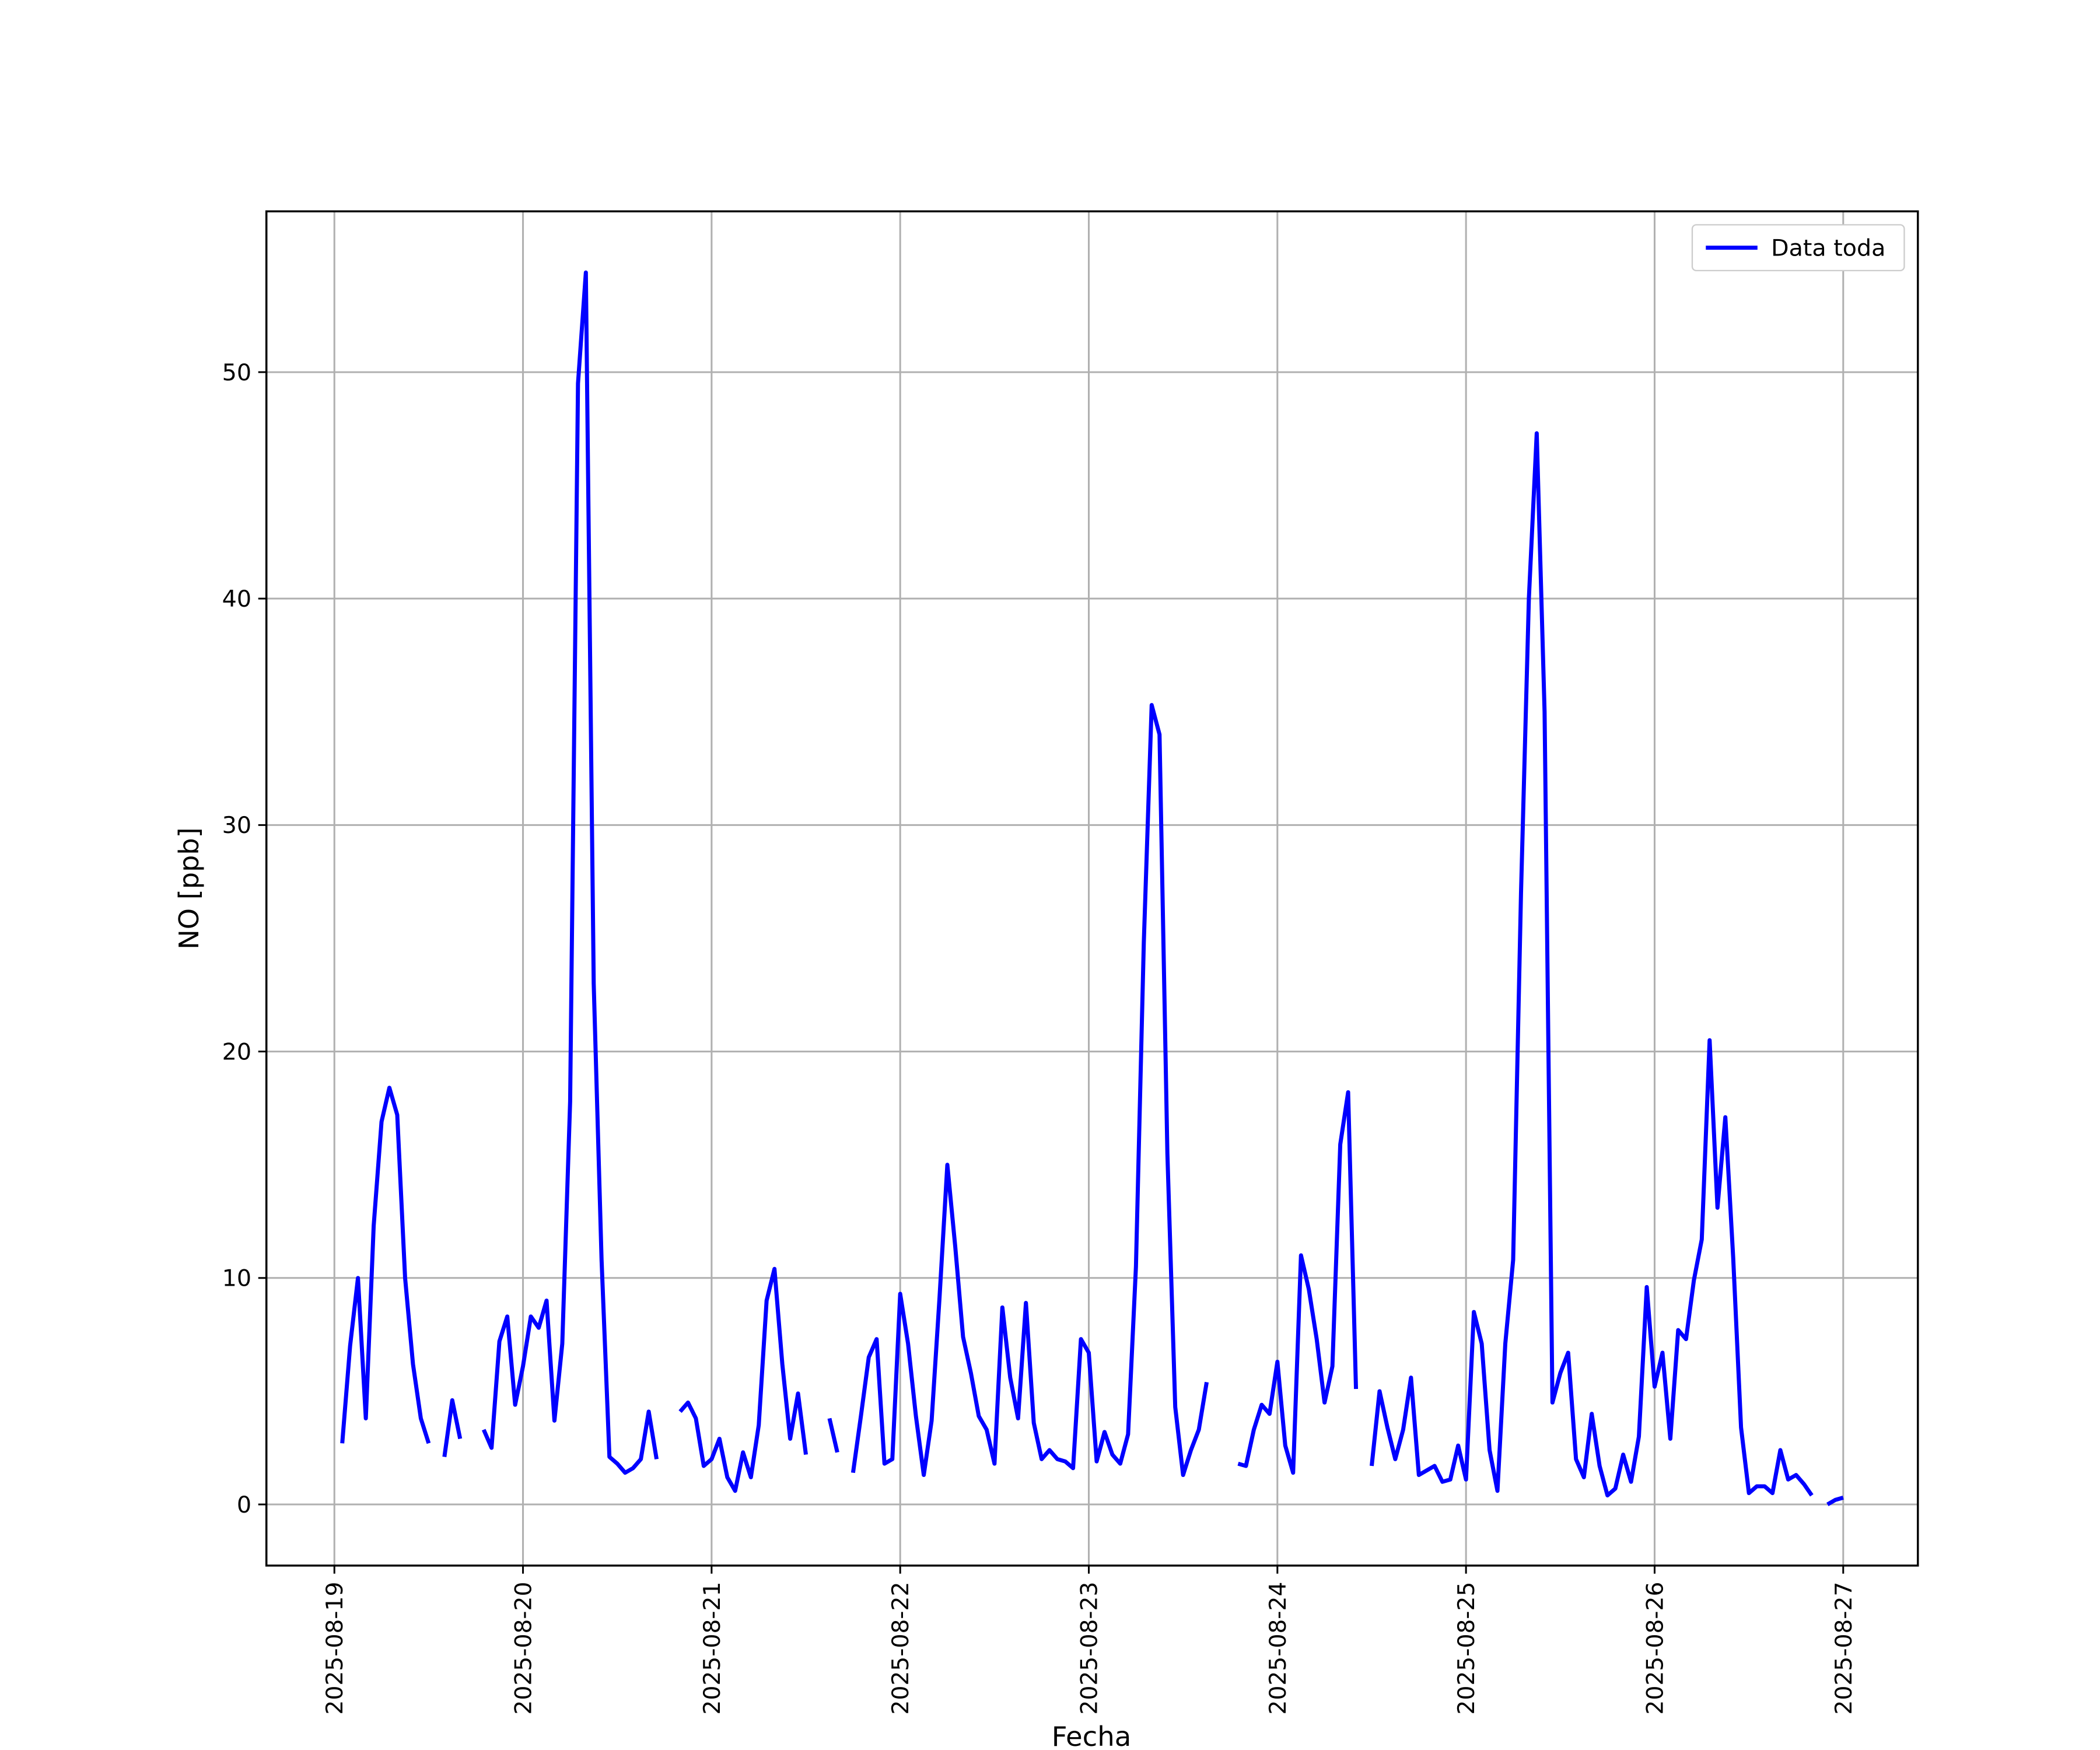 This screenshot has width=2100, height=1750. What do you see at coordinates (1655, 1648) in the screenshot?
I see `x-tick-label: 2025-08-26` at bounding box center [1655, 1648].